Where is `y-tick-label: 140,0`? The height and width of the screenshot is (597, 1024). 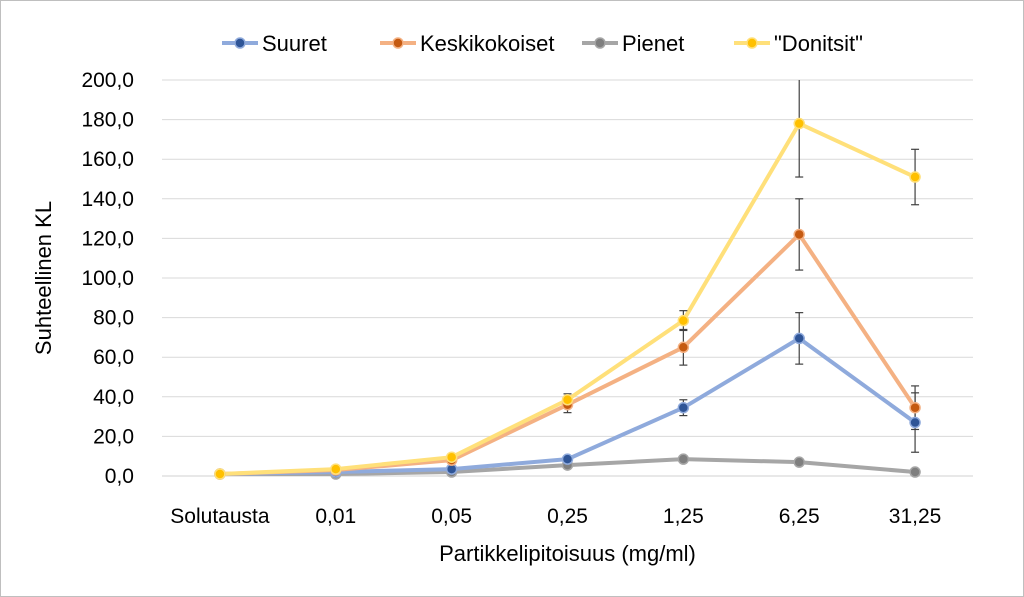 y-tick-label: 140,0 is located at coordinates (107, 199).